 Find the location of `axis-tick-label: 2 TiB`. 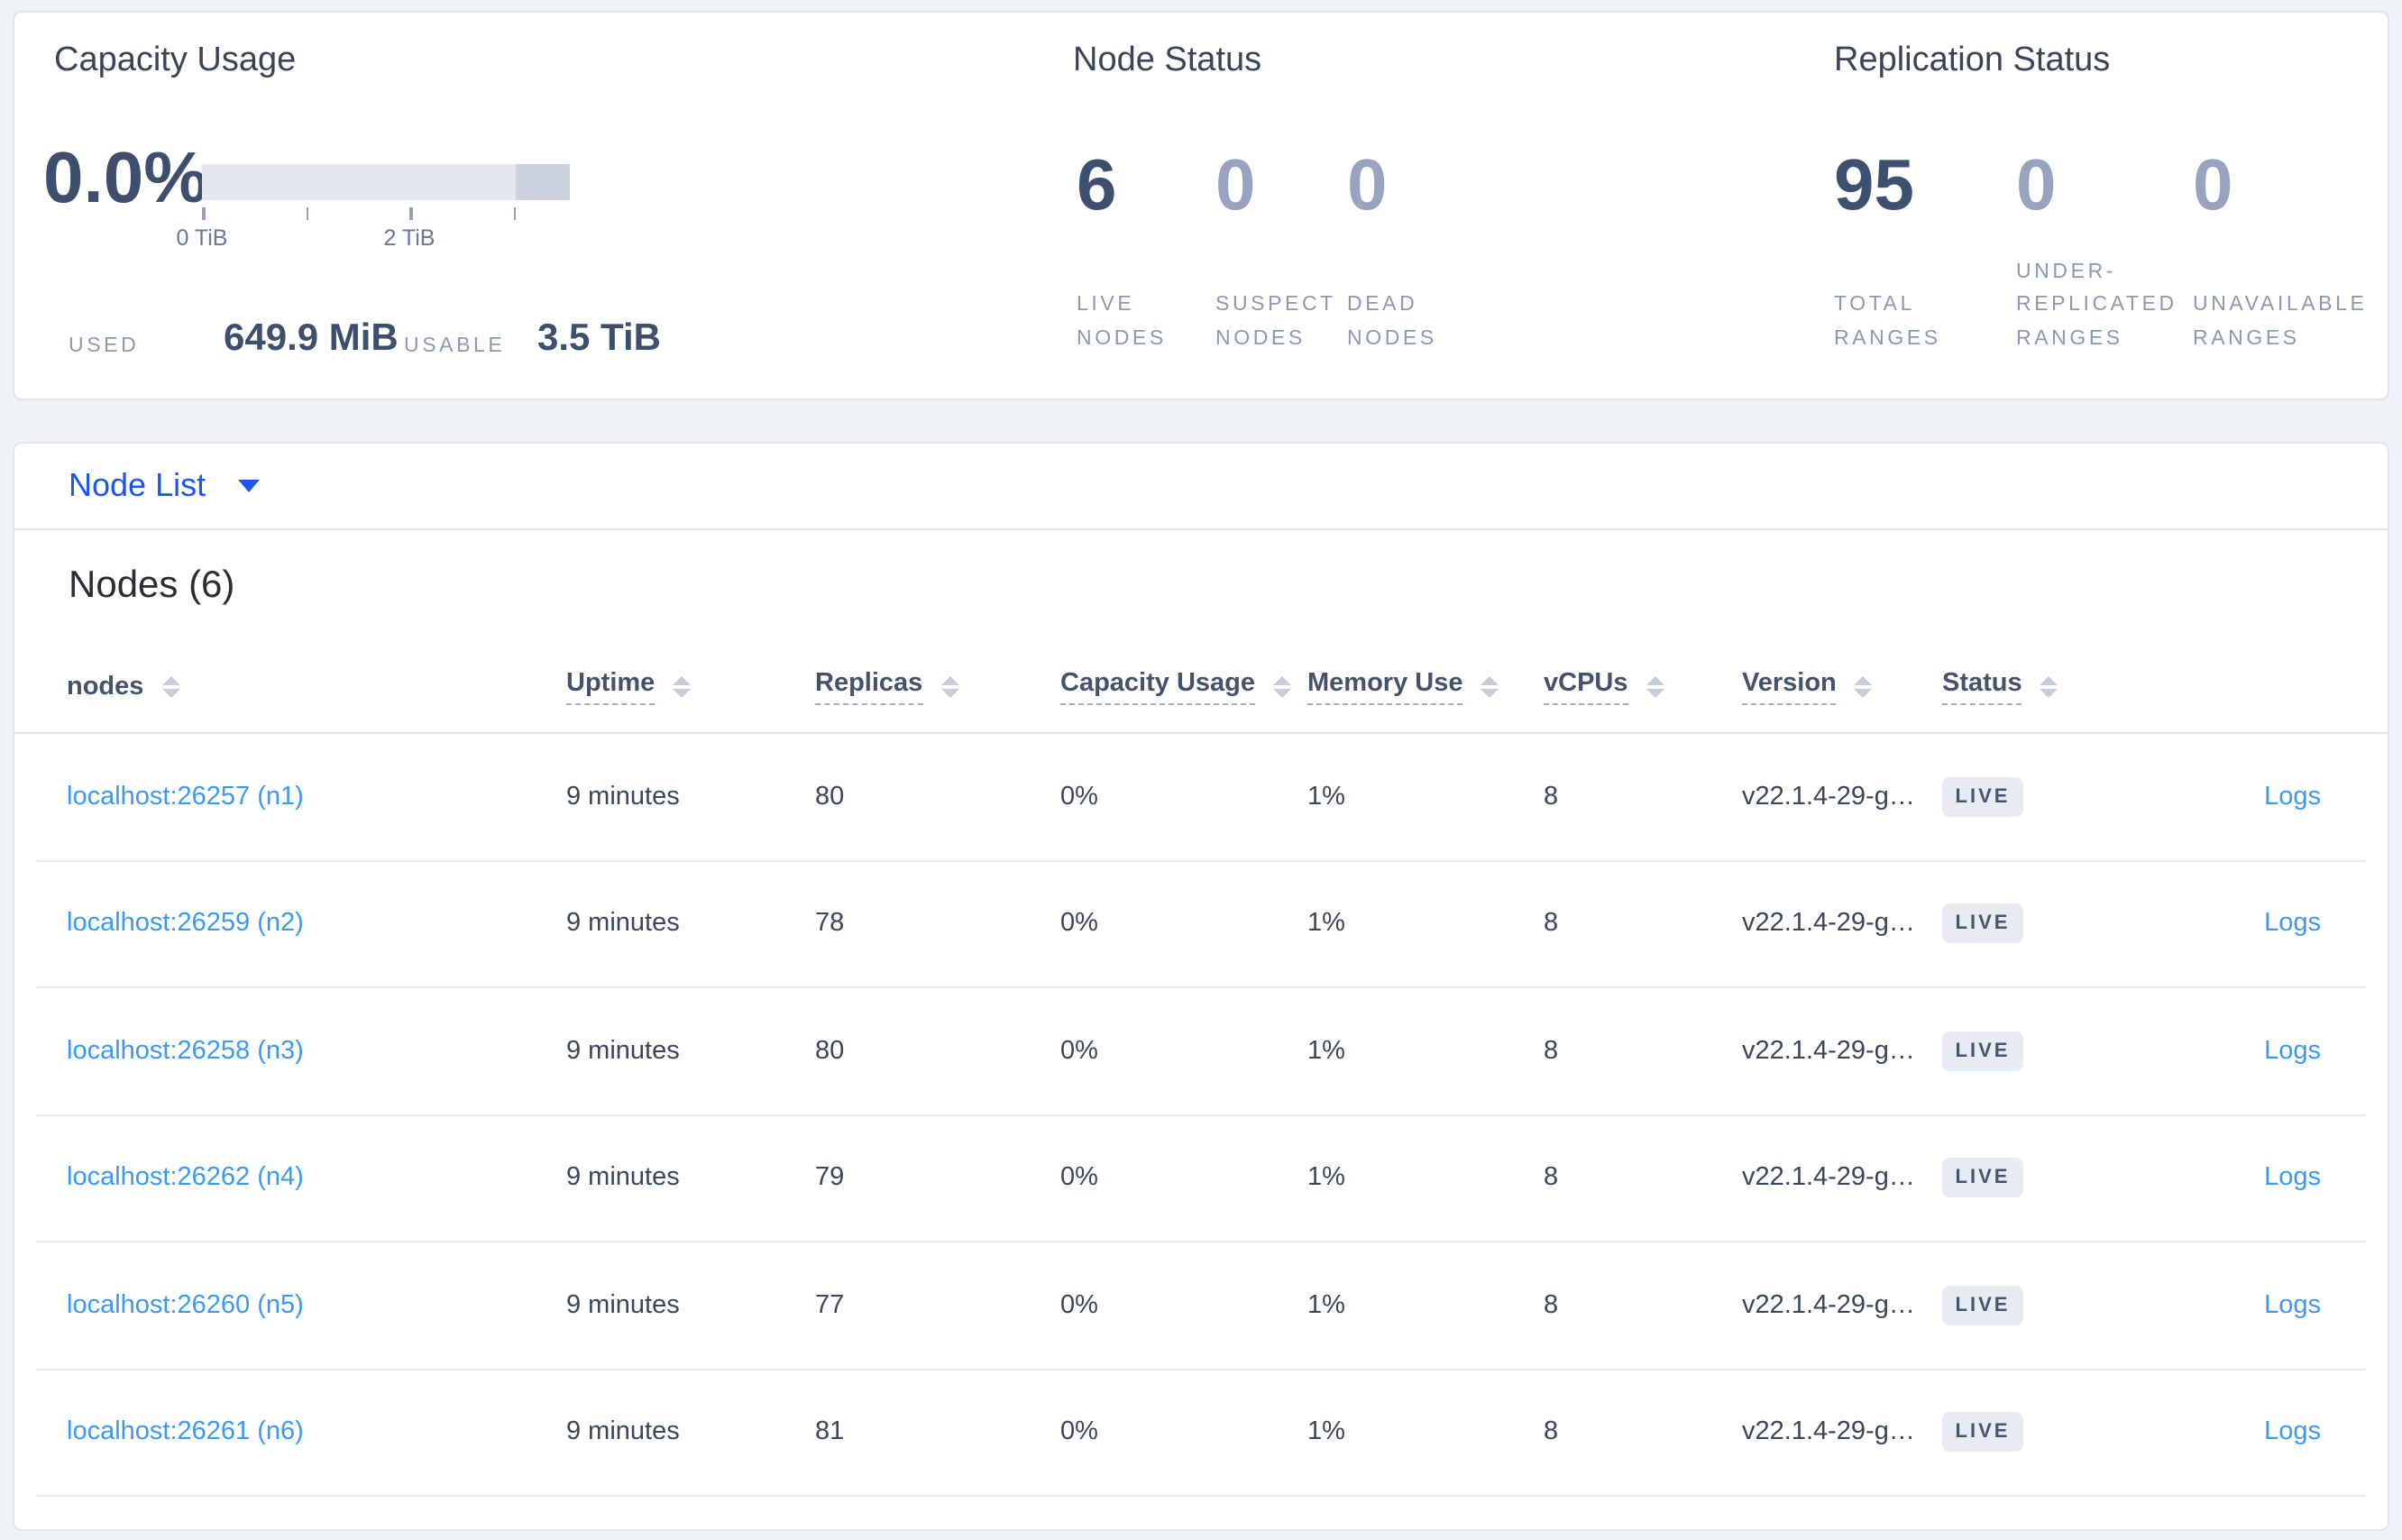

axis-tick-label: 2 TiB is located at coordinates (409, 238).